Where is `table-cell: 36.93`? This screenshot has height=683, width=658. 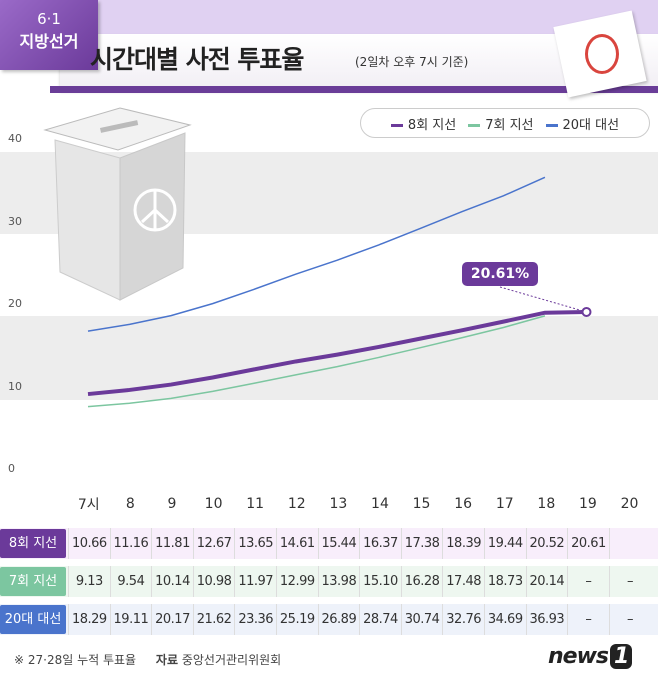 table-cell: 36.93 is located at coordinates (546, 619).